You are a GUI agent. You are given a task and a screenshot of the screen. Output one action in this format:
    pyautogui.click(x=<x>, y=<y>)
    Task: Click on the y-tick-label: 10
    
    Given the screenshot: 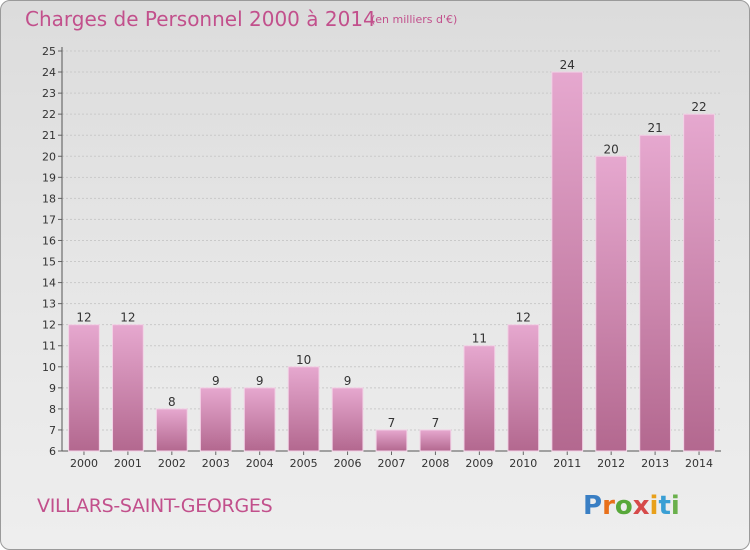 What is the action you would take?
    pyautogui.click(x=49, y=367)
    